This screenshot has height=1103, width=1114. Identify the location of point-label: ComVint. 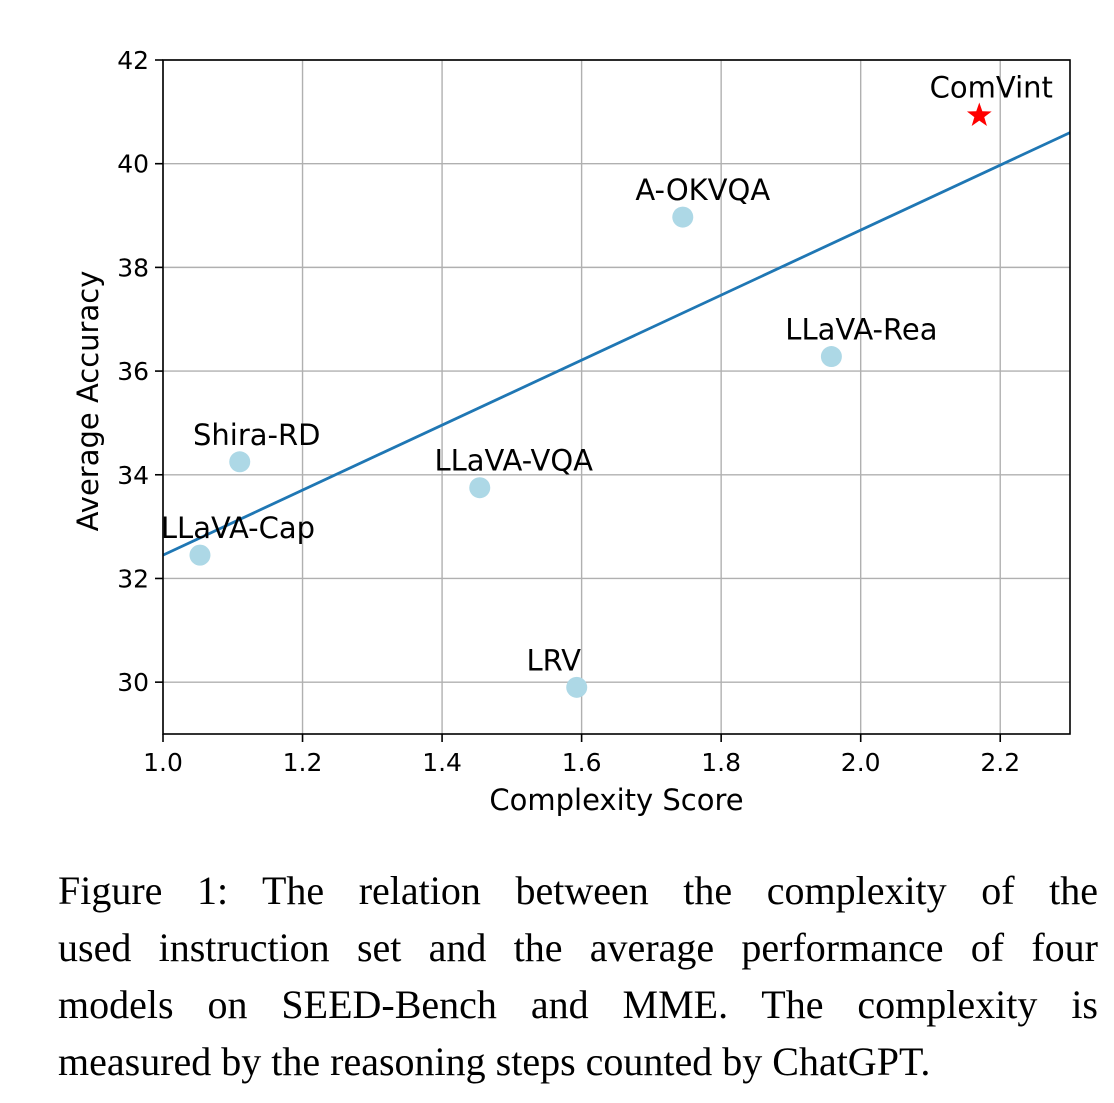
(991, 87).